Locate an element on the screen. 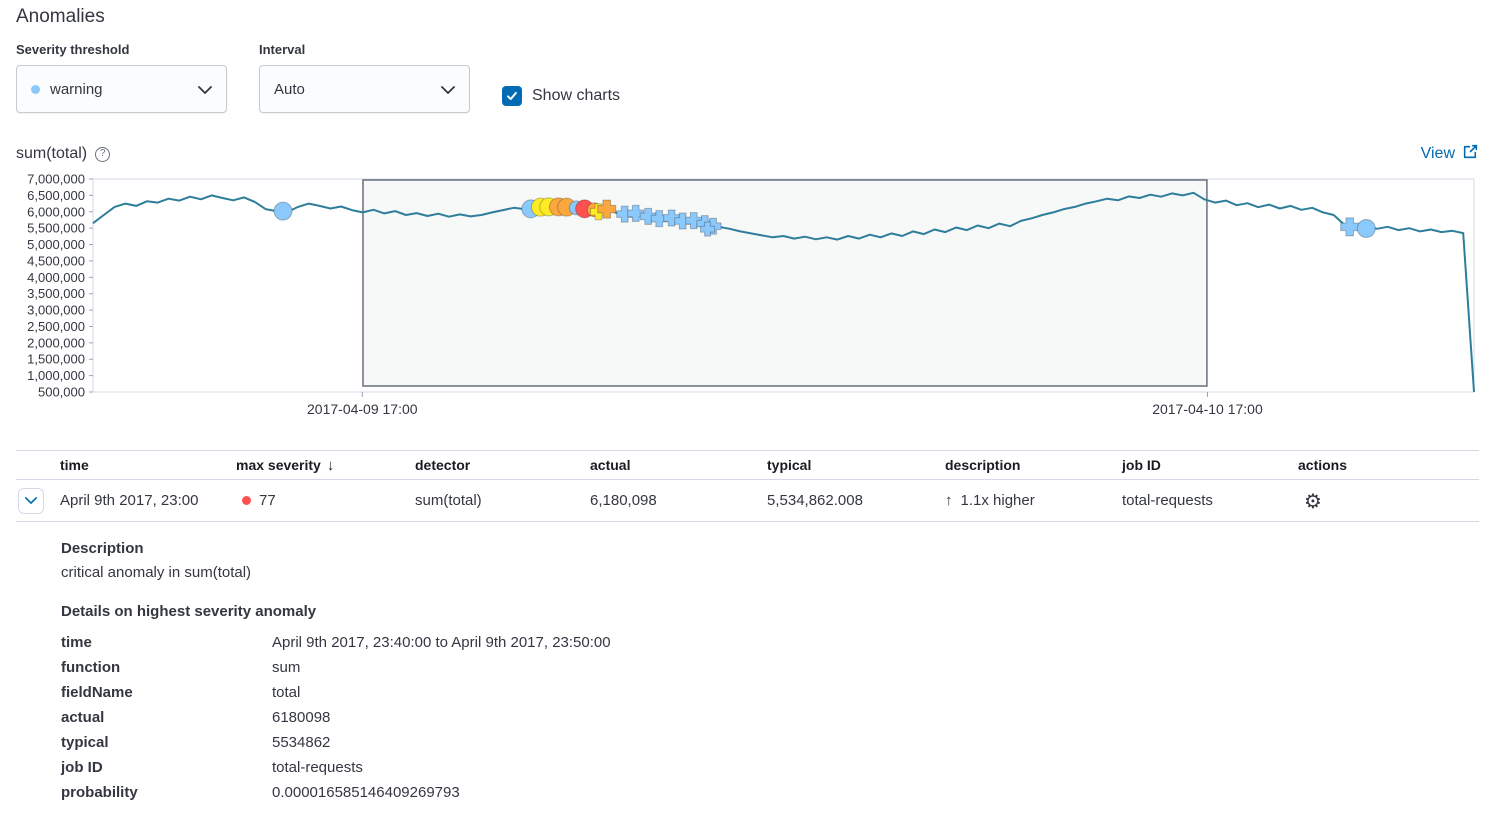 This screenshot has width=1495, height=817. col-header-job-id: job ID is located at coordinates (1141, 465).